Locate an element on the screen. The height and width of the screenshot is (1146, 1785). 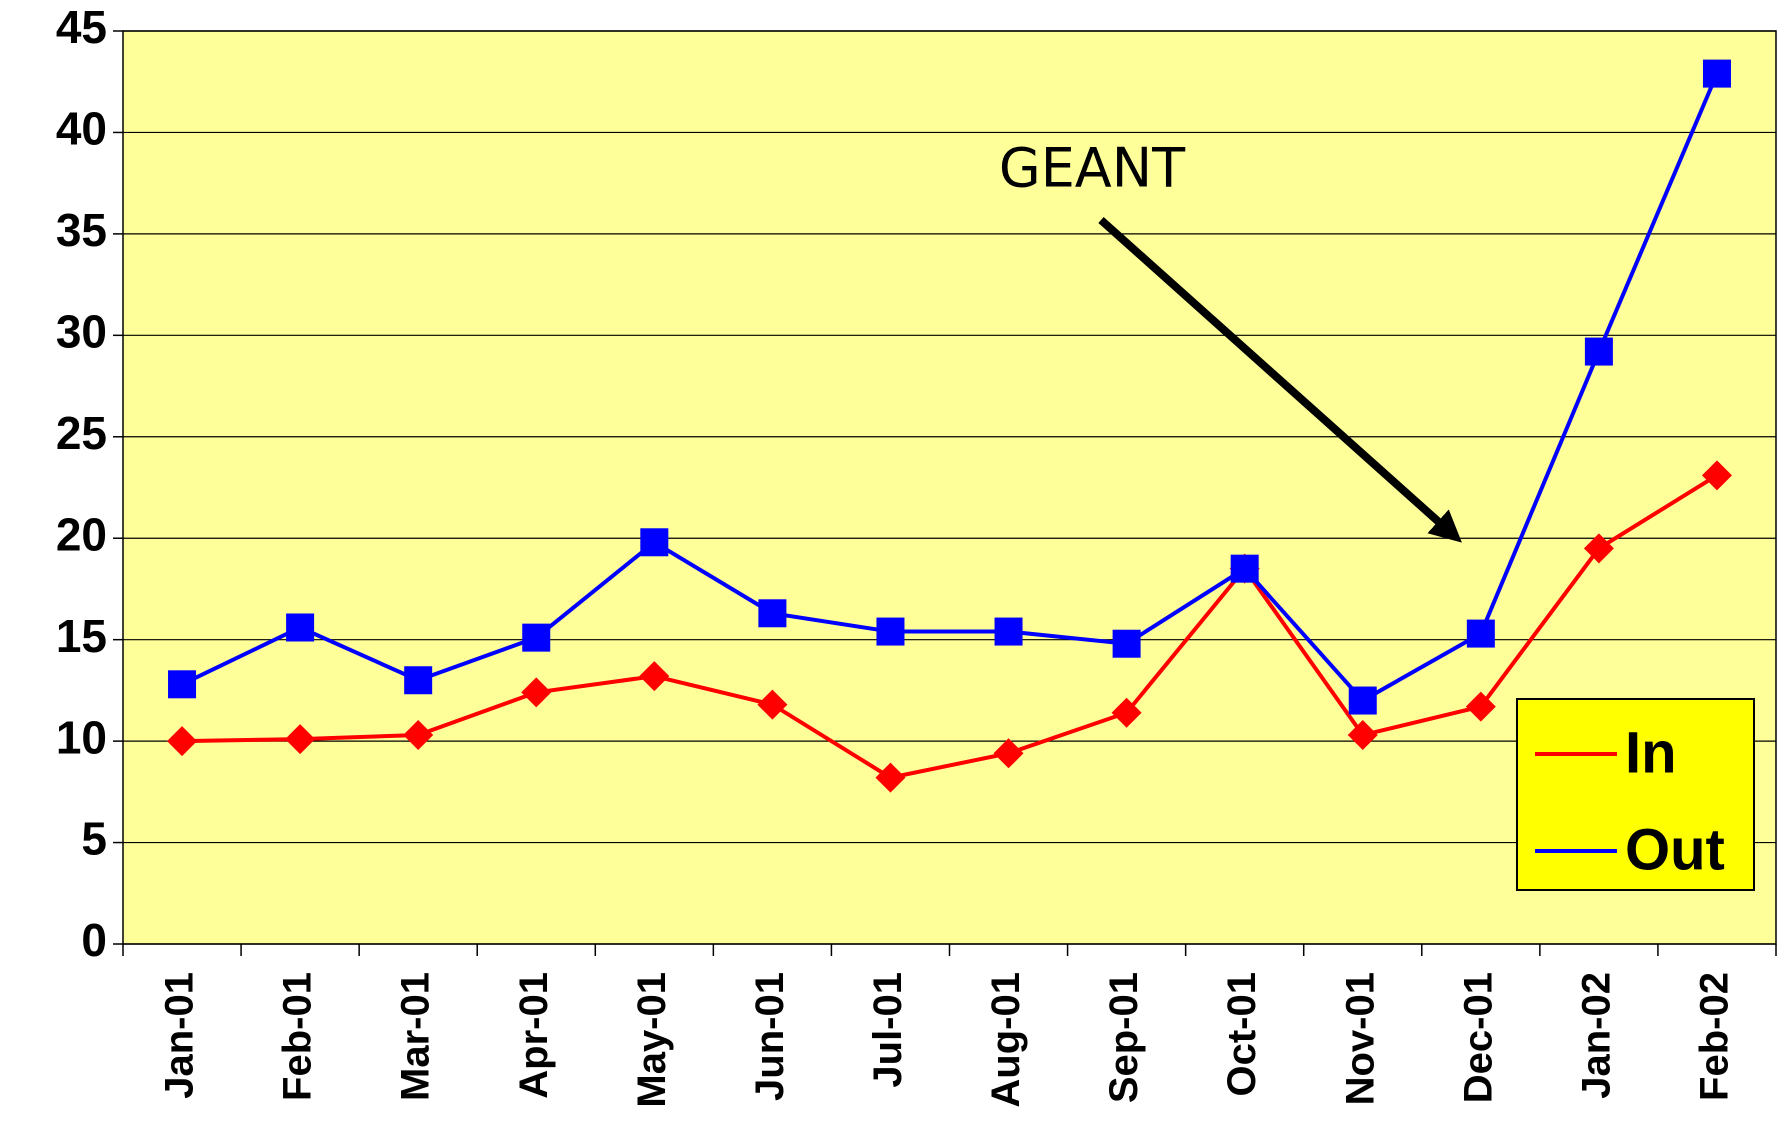
x-tick-label: Dec-01 is located at coordinates (1478, 1037).